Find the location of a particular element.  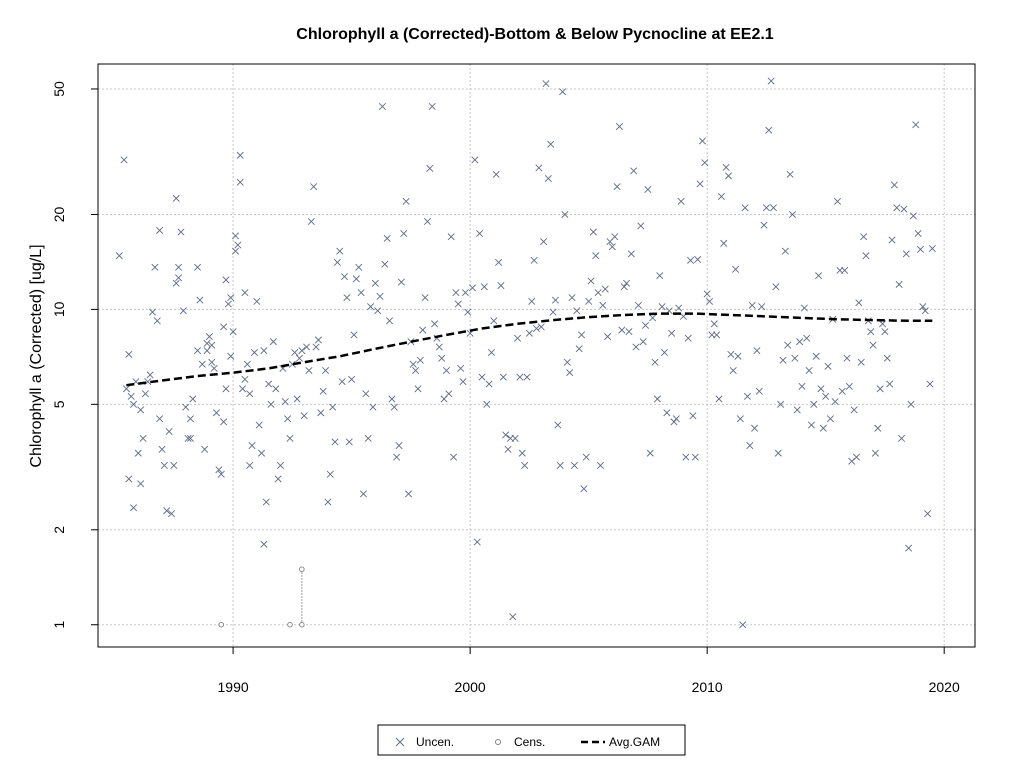

x-tick-label: 2010 is located at coordinates (707, 687).